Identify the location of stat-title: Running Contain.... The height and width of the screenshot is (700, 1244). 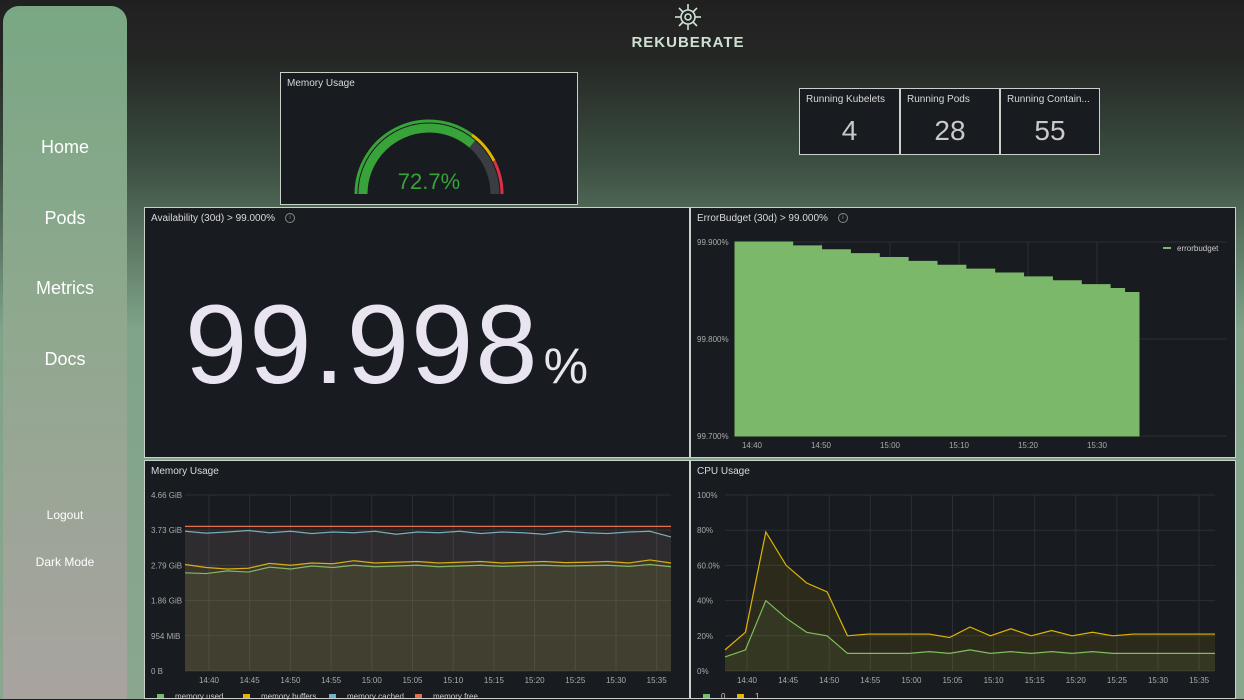
(1048, 99).